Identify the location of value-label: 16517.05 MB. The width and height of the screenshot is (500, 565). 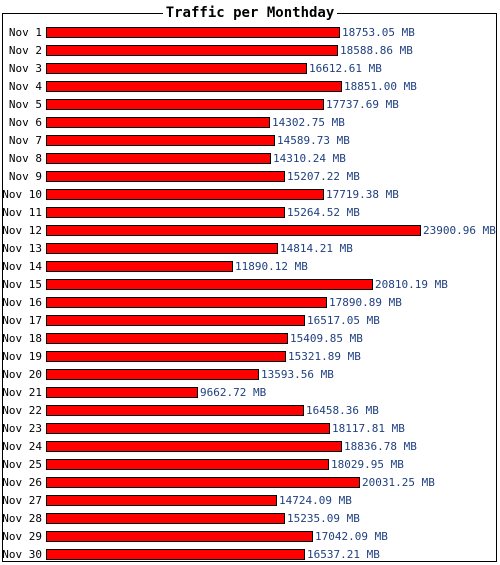
(343, 320).